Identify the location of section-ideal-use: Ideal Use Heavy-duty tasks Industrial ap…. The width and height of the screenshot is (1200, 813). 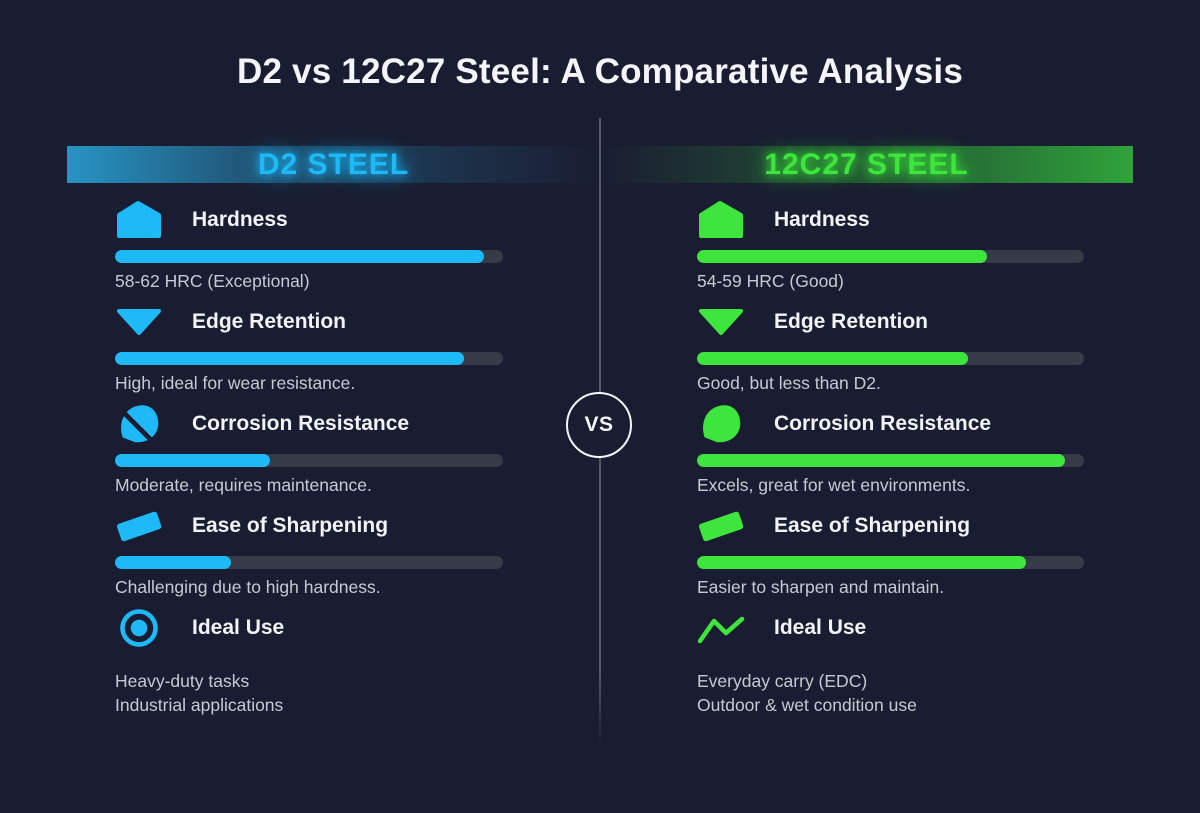
(309, 662).